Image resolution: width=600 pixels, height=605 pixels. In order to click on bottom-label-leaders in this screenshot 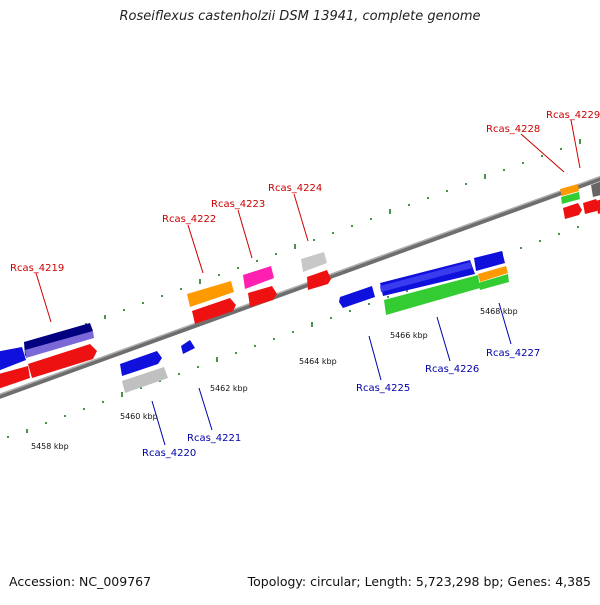, I will do `click(331, 374)`.